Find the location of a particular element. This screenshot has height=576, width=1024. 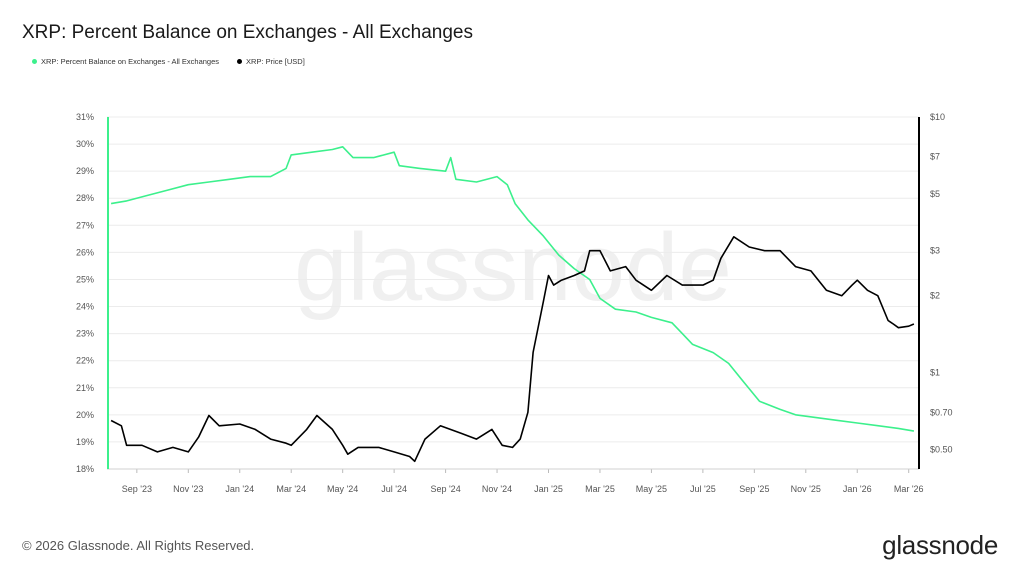

y-left-tick-label: 18% is located at coordinates (85, 469).